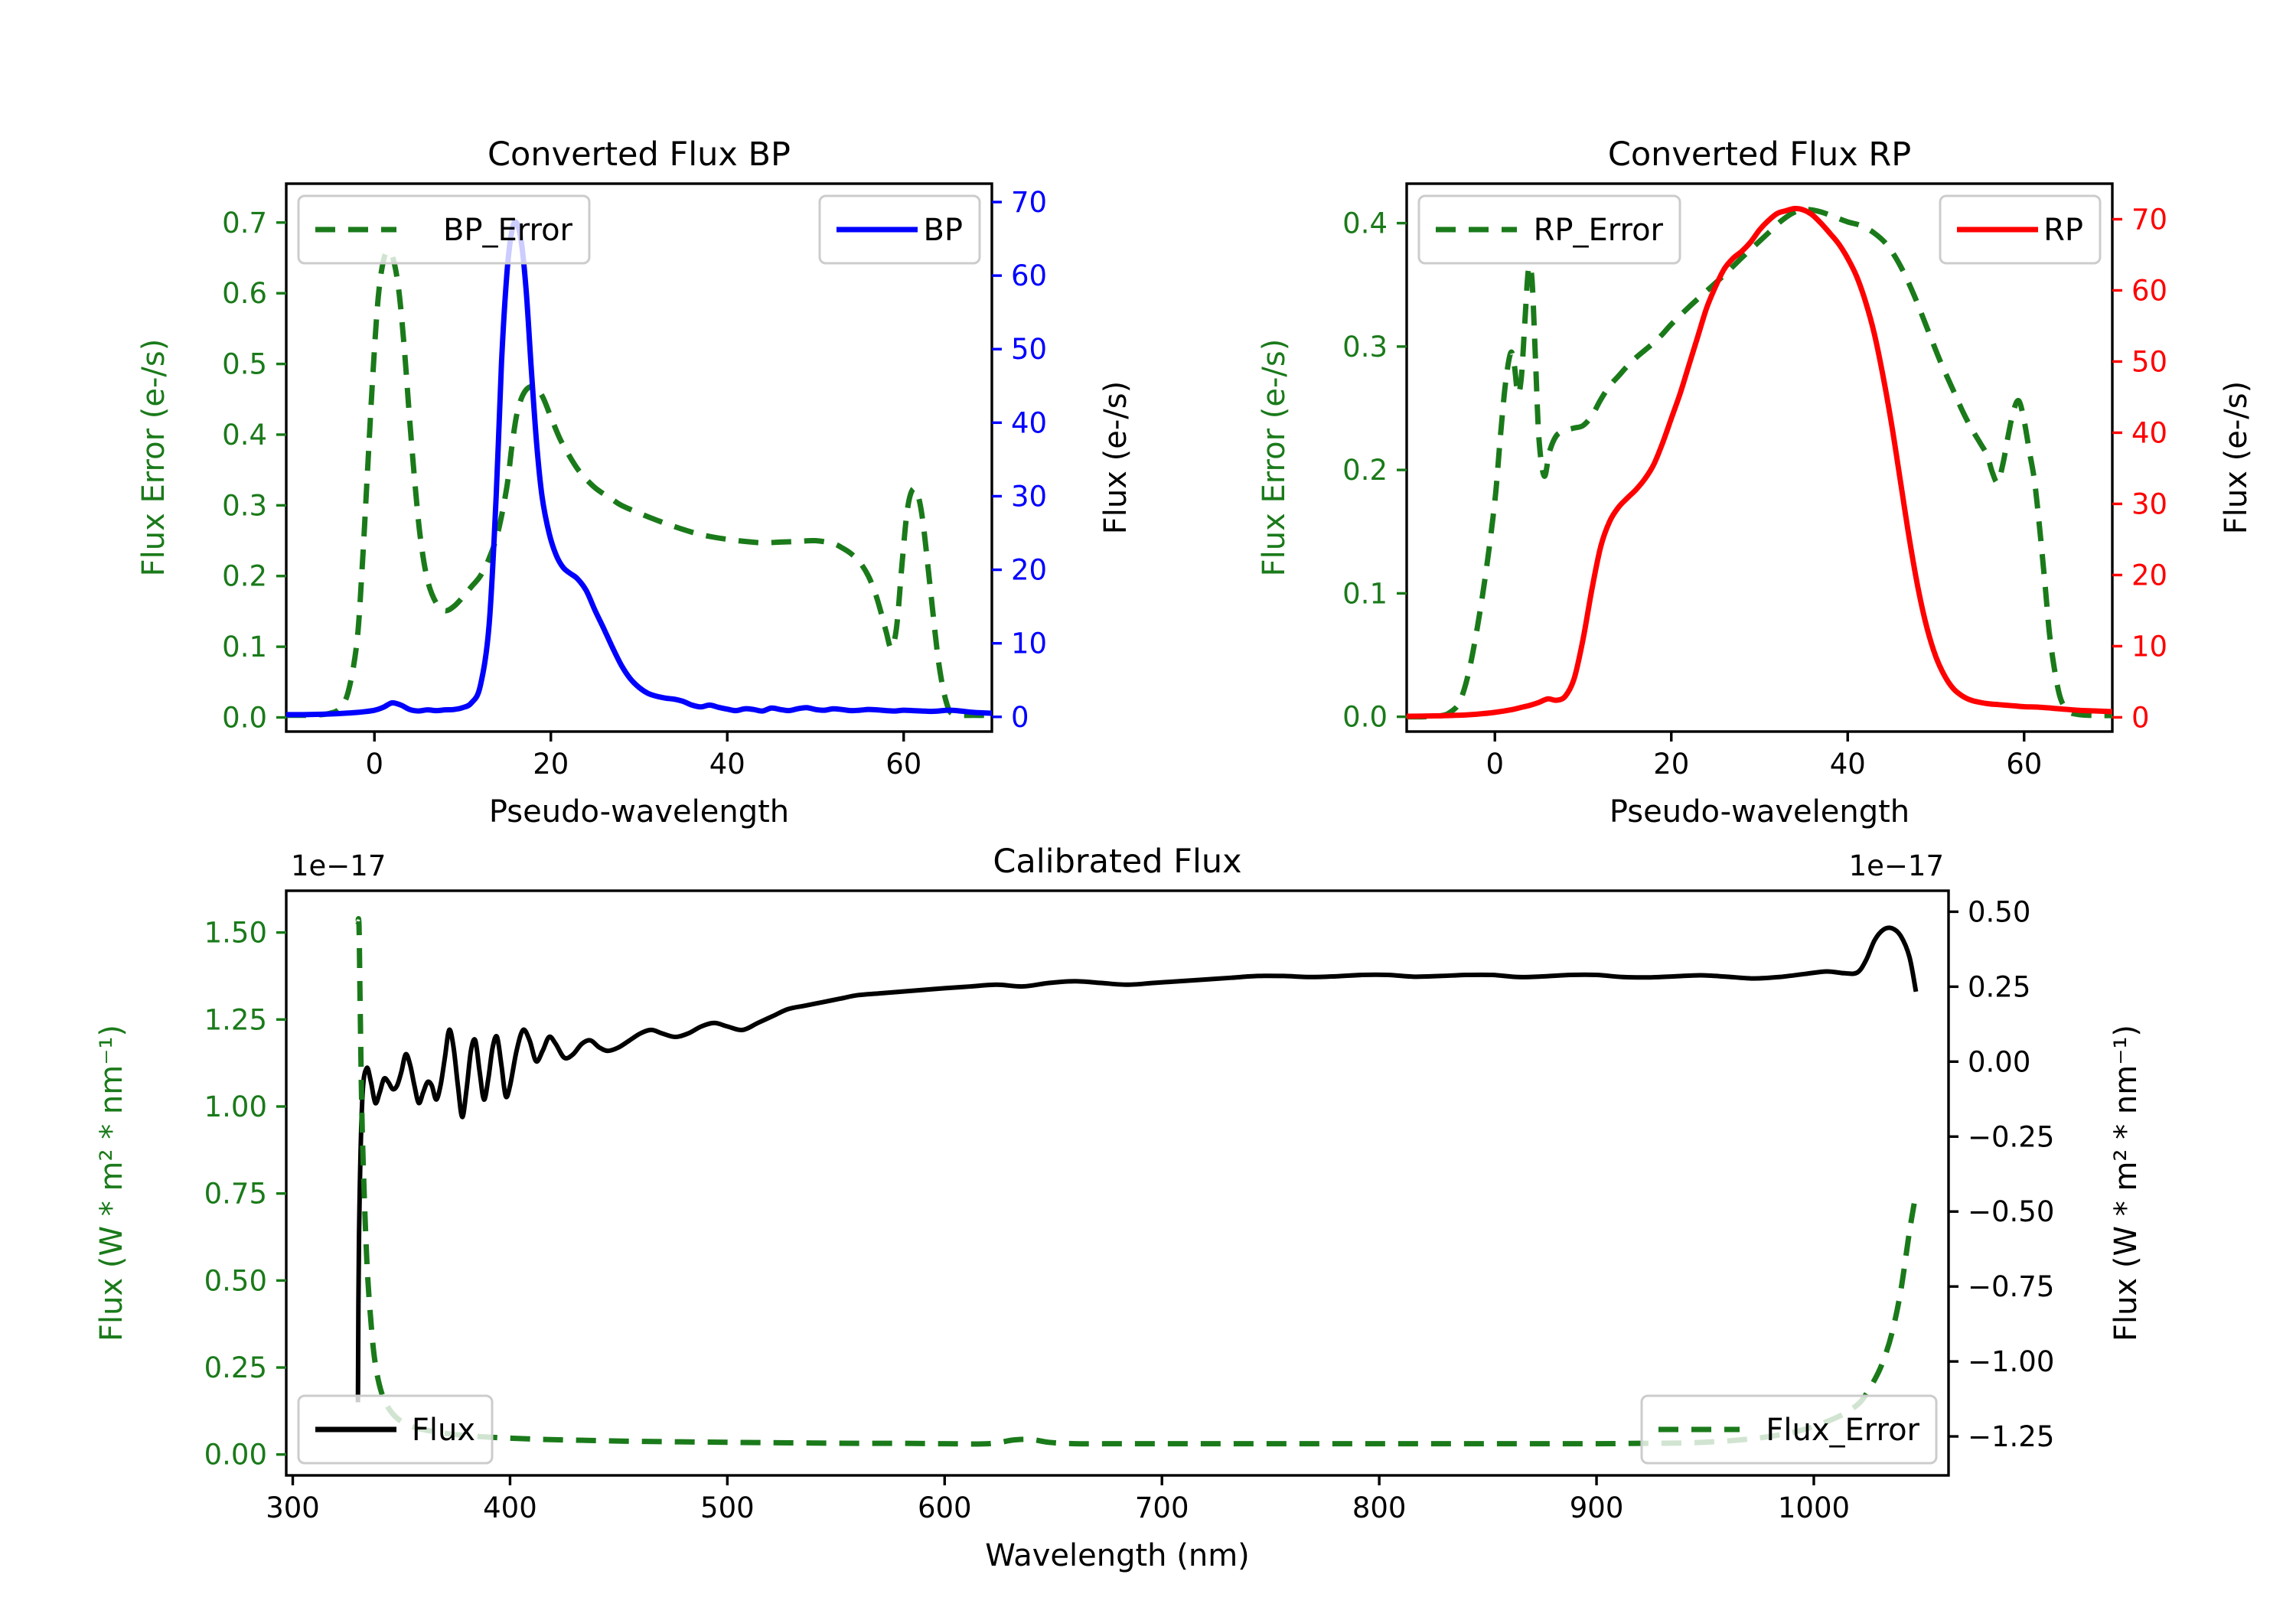 This screenshot has width=2296, height=1607. I want to click on converted-flux-bp-yticklabel-right: 10, so click(1029, 643).